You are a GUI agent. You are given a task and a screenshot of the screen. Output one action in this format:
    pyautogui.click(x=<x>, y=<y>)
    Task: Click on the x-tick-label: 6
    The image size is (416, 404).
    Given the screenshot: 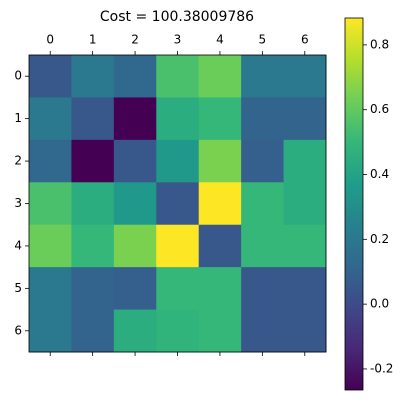 What is the action you would take?
    pyautogui.click(x=305, y=40)
    